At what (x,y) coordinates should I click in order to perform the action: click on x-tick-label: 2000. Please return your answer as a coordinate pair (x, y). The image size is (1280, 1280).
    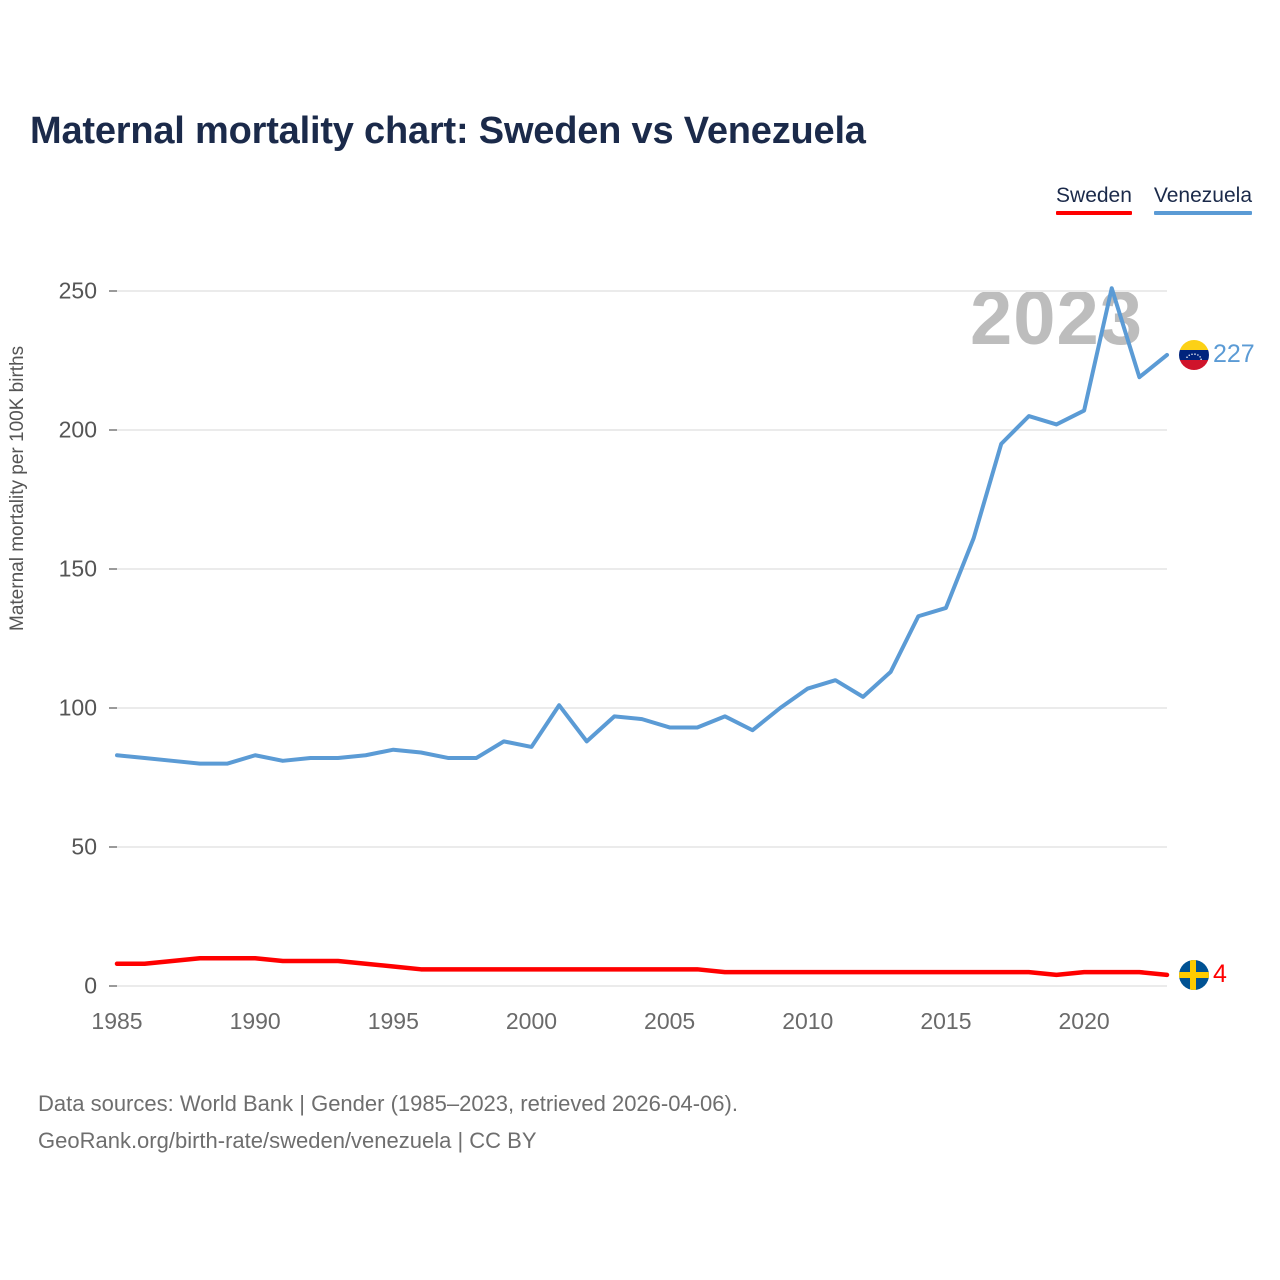
    Looking at the image, I should click on (531, 1021).